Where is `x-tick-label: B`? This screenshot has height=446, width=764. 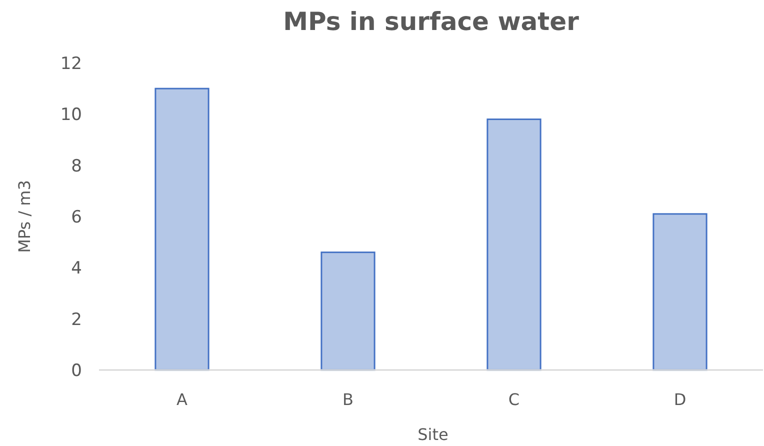 x-tick-label: B is located at coordinates (348, 399).